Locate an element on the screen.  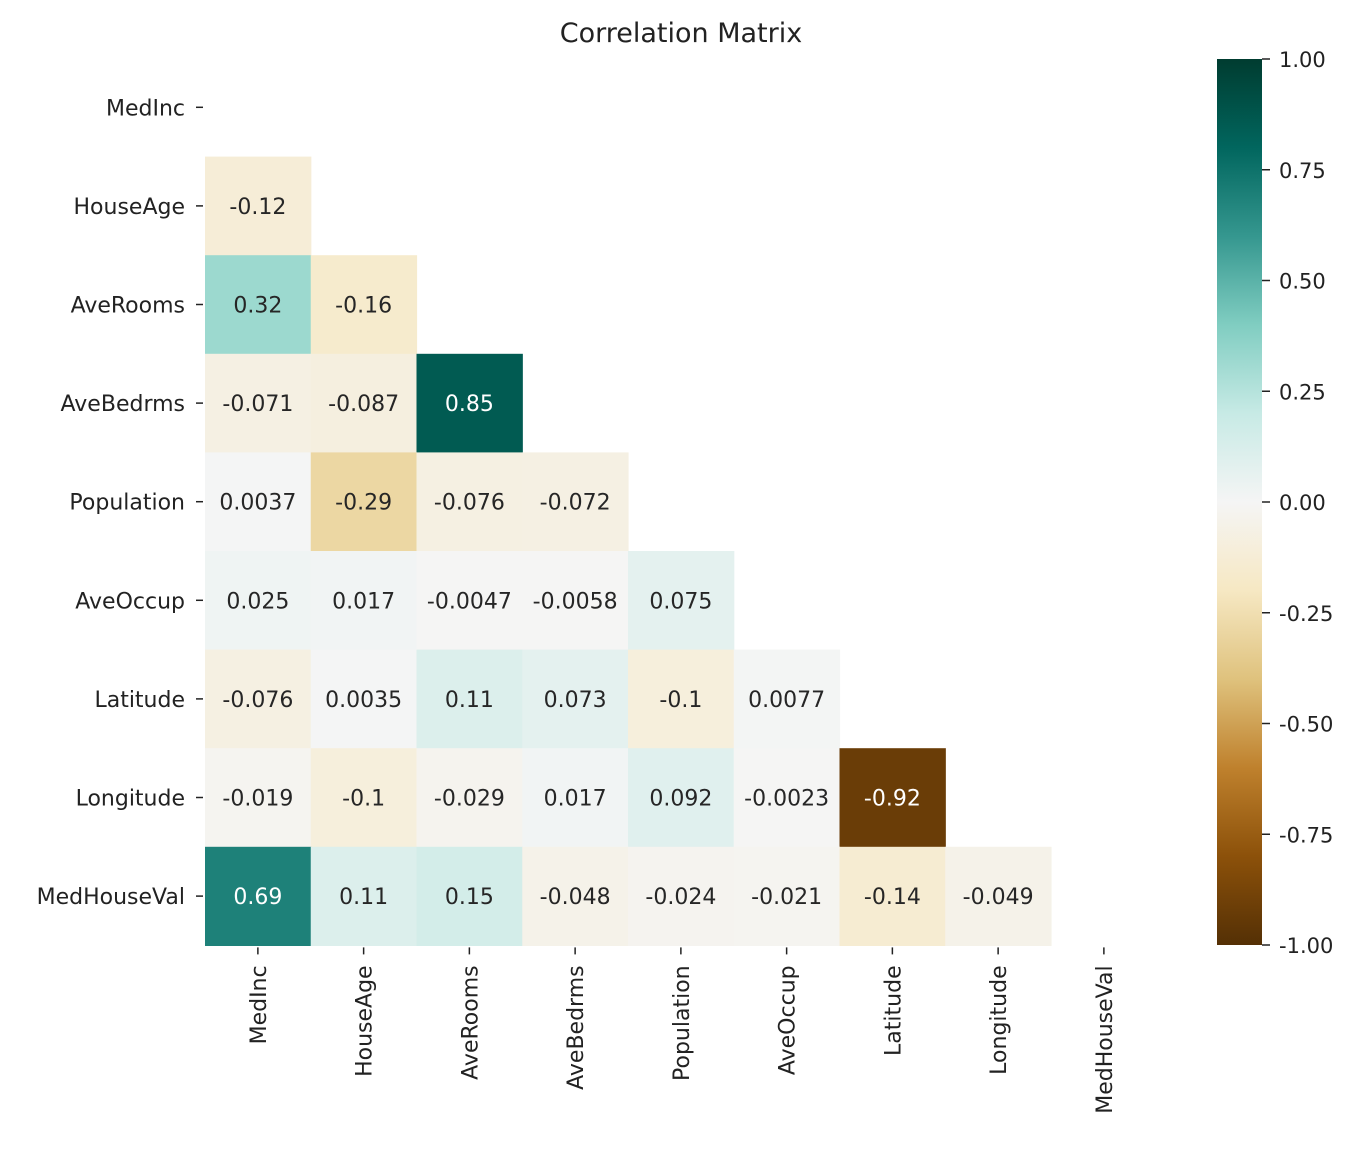
cell-value-label: 0.0035 is located at coordinates (363, 700).